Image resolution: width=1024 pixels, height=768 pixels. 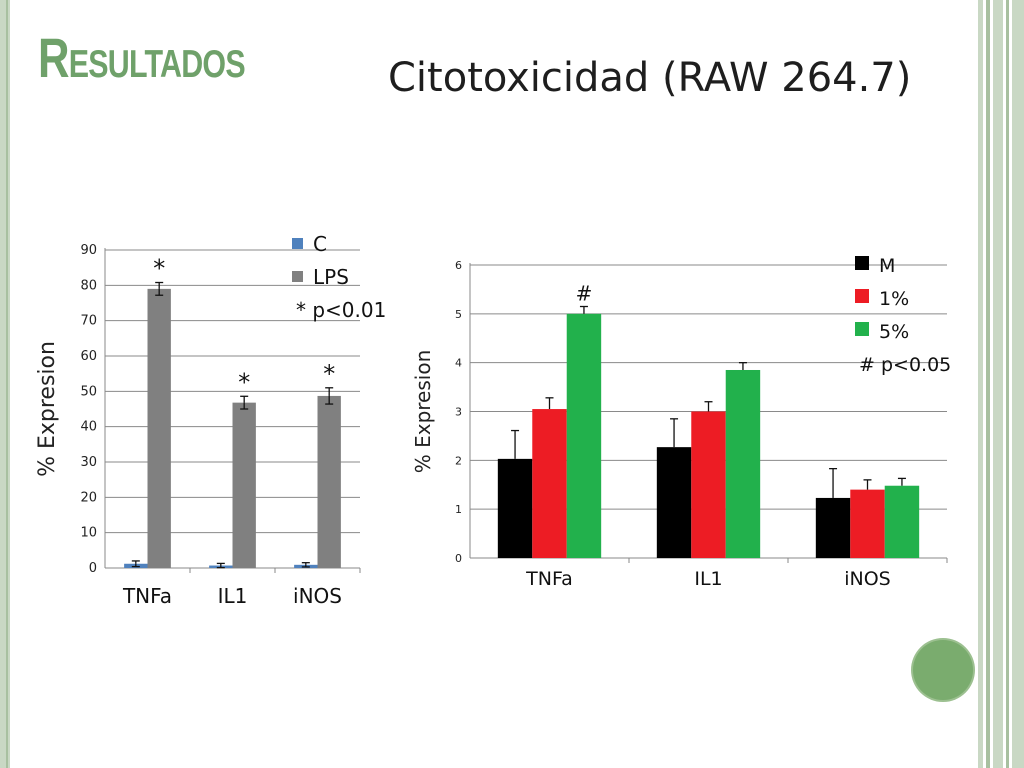 I want to click on bar-1pct-TNFa, so click(x=549, y=483).